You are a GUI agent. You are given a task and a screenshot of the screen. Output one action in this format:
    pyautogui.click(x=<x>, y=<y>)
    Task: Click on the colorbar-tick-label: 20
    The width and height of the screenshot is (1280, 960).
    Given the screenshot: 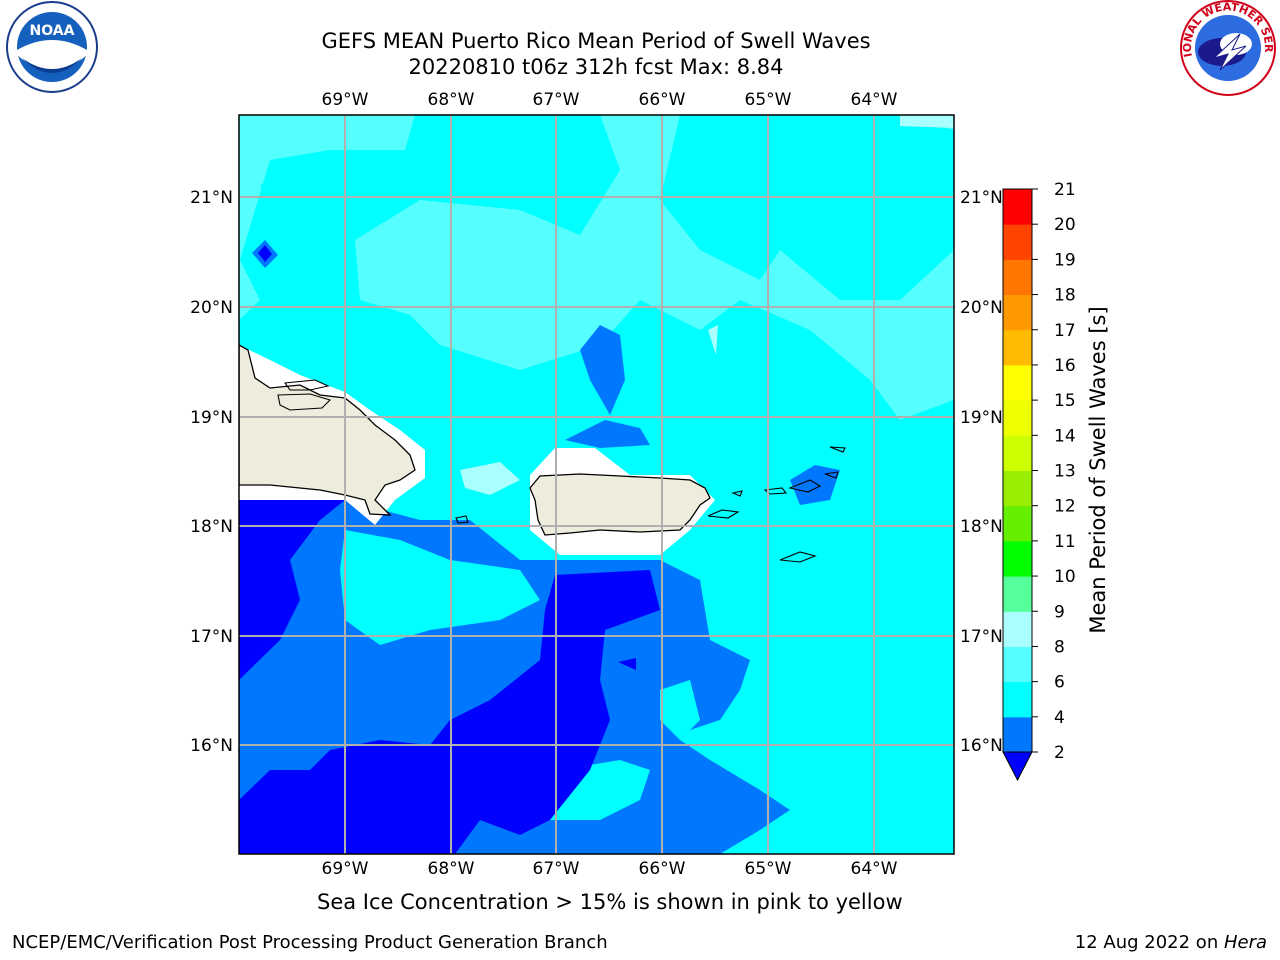 What is the action you would take?
    pyautogui.click(x=1065, y=225)
    